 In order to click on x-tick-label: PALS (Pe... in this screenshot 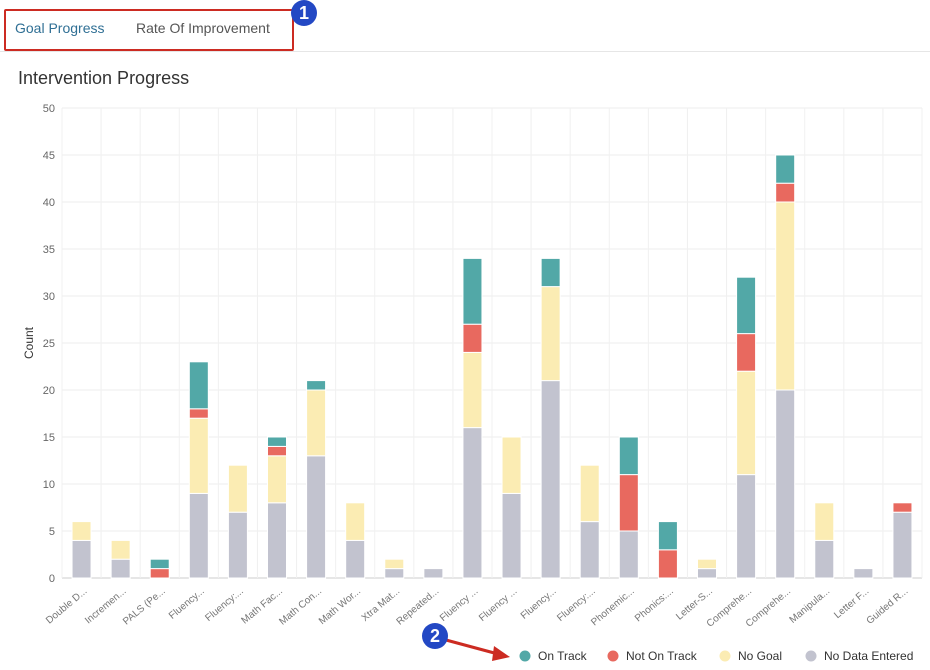, I will do `click(144, 607)`.